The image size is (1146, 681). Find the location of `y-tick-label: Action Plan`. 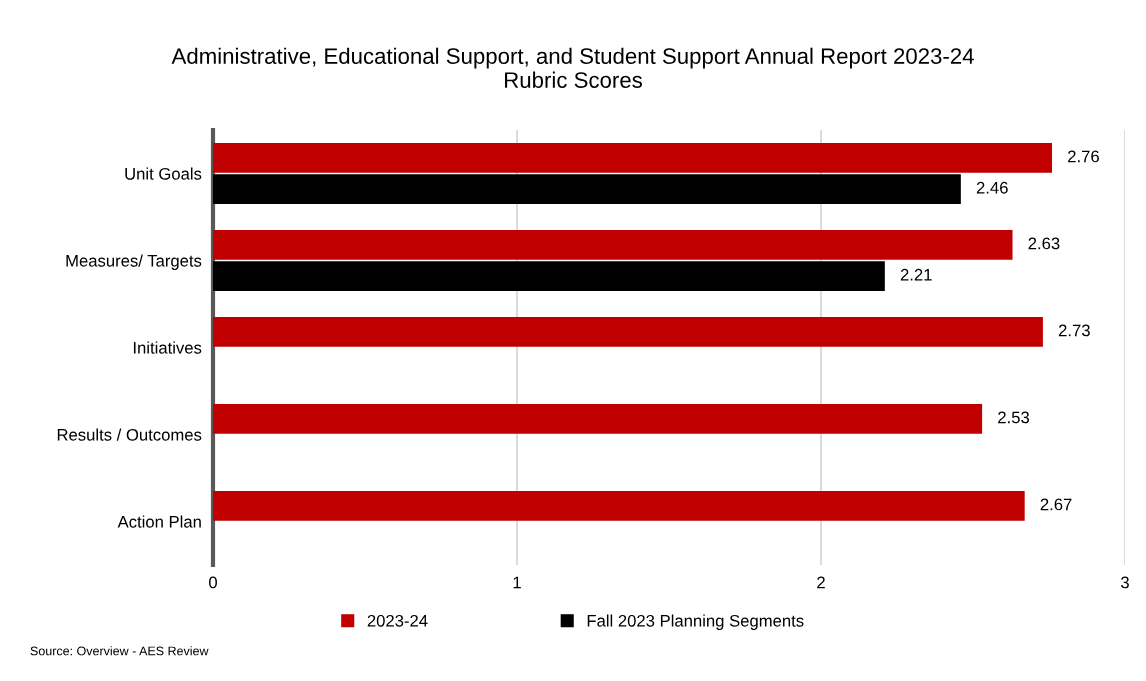

y-tick-label: Action Plan is located at coordinates (159, 521).